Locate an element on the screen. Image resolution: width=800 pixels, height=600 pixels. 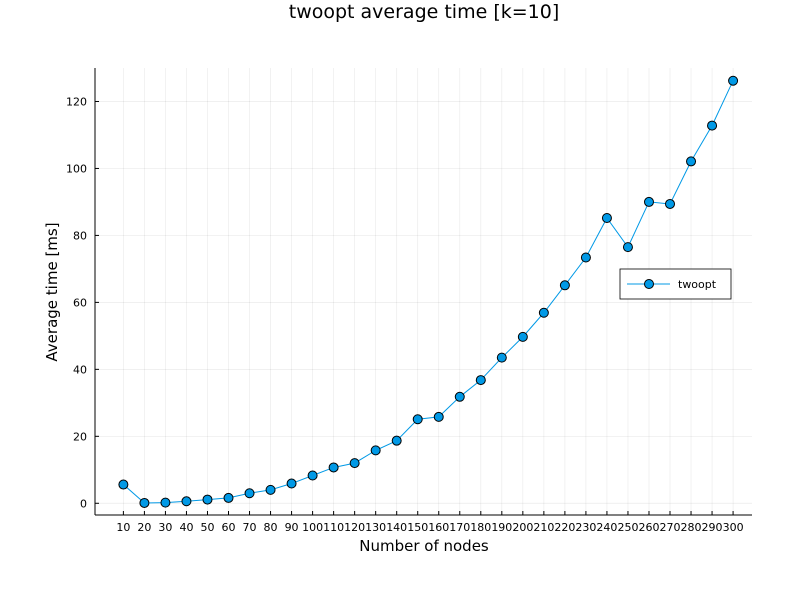
x-tick-label: 270 is located at coordinates (670, 527).